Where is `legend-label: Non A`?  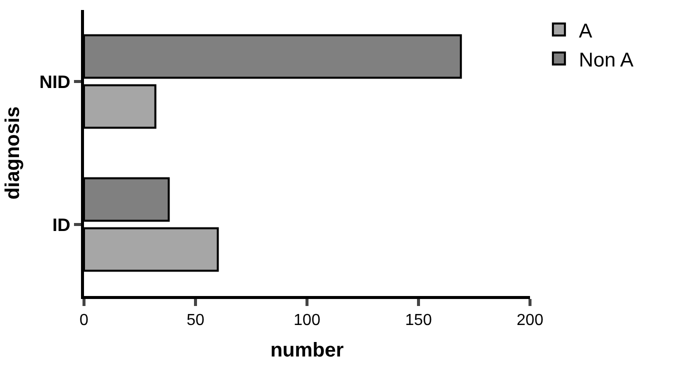
legend-label: Non A is located at coordinates (606, 60).